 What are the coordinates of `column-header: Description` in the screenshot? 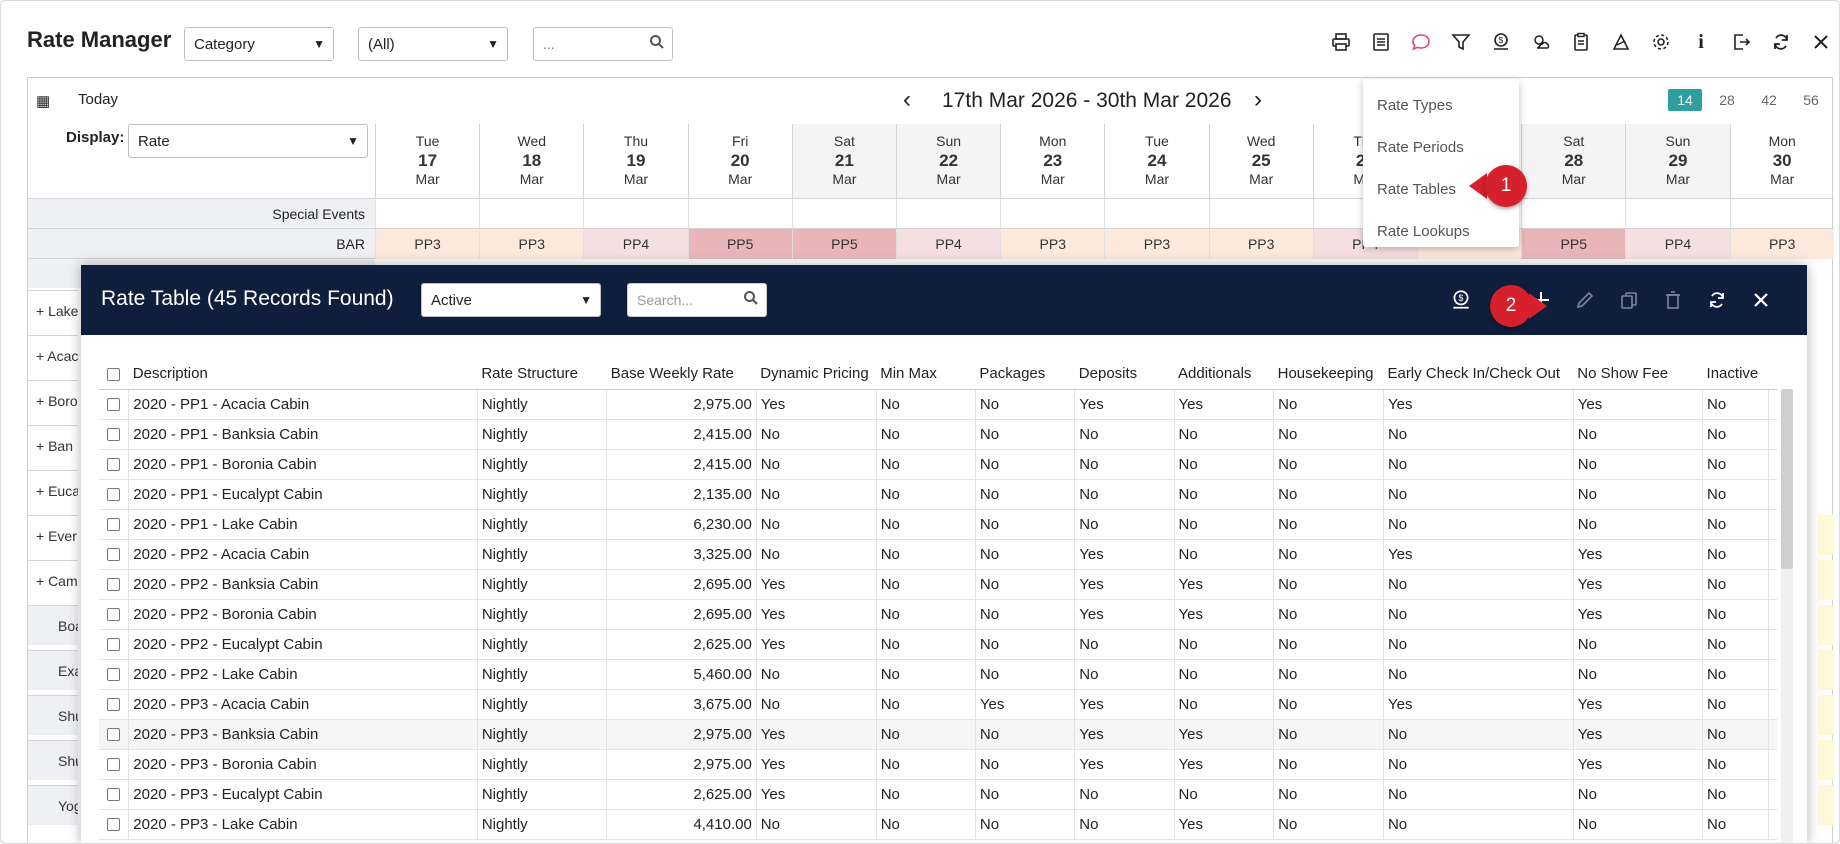 It's located at (303, 374).